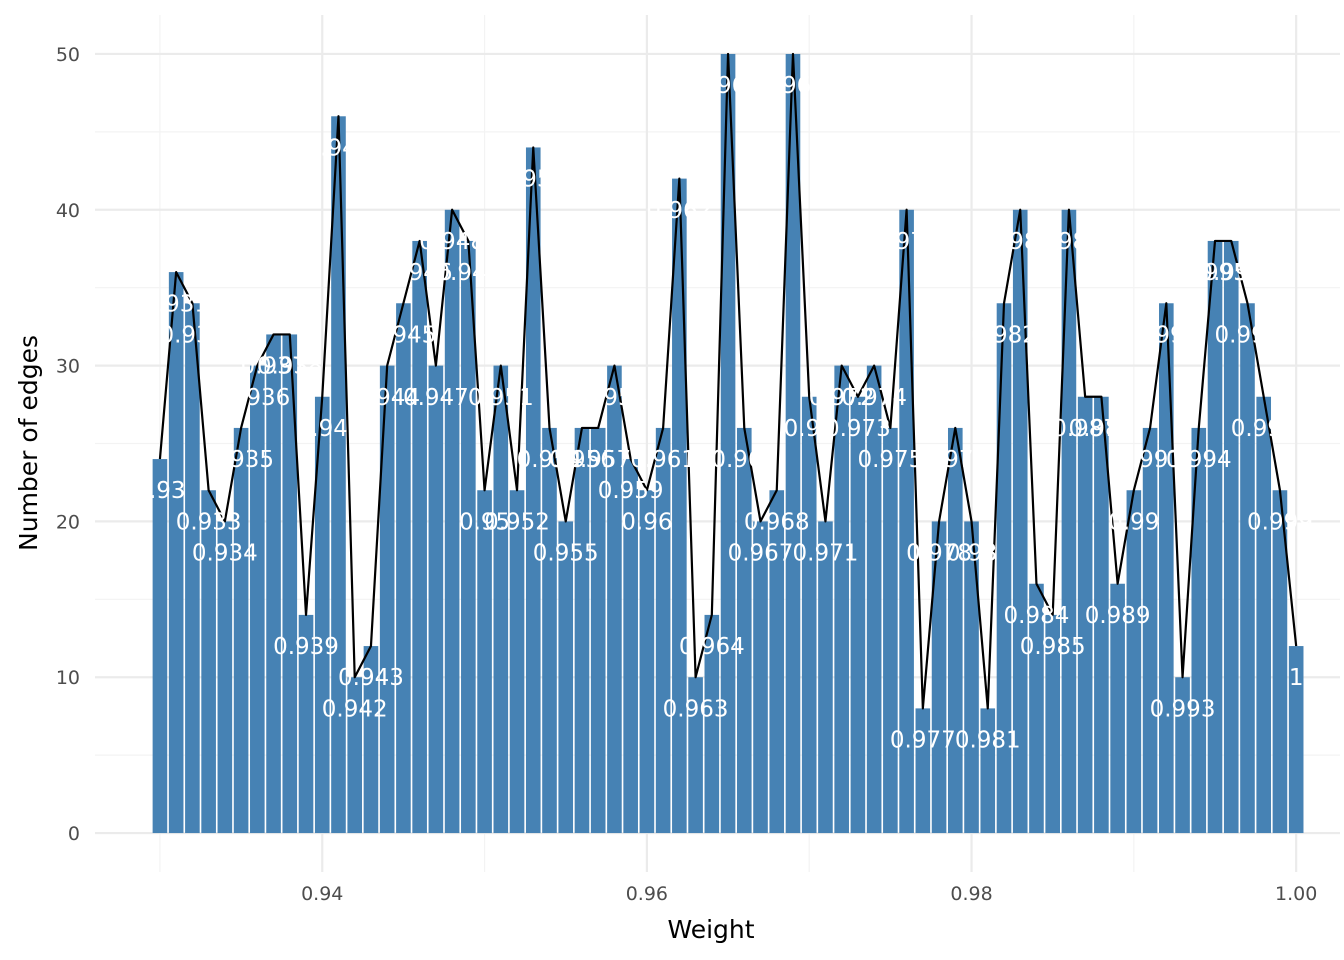 This screenshot has height=960, width=1344. I want to click on bar-label: 0.945, so click(403, 335).